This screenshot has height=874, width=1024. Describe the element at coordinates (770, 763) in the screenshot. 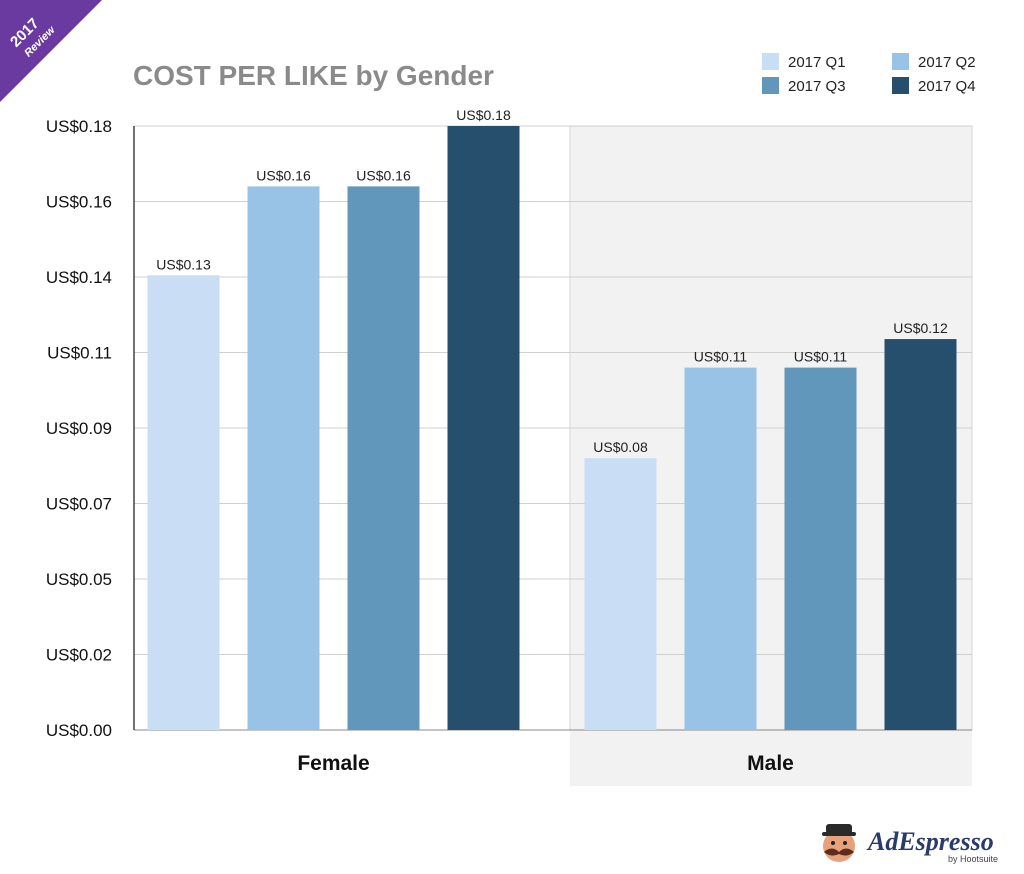

I see `x-category-label: Male` at that location.